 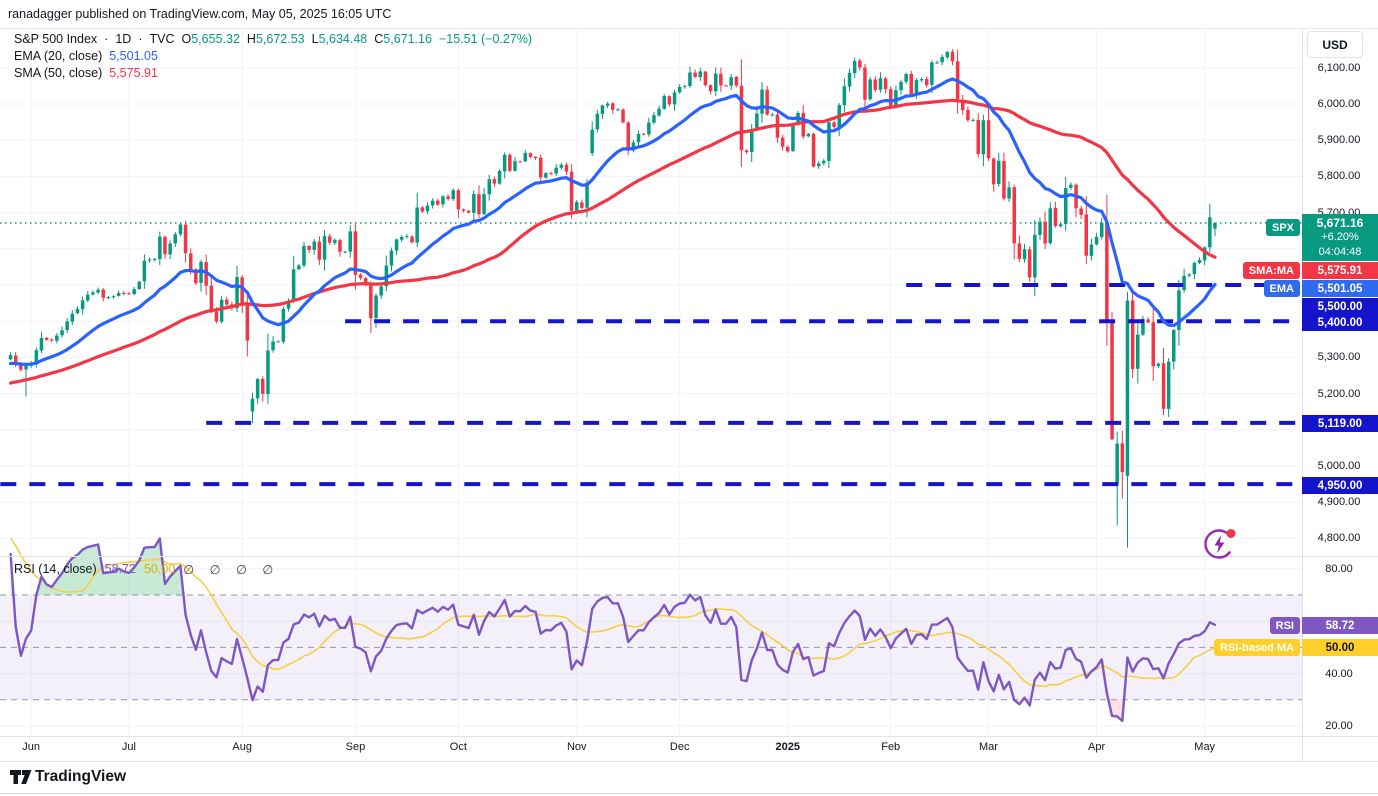 What do you see at coordinates (1282, 227) in the screenshot?
I see `spx-pill: SPX` at bounding box center [1282, 227].